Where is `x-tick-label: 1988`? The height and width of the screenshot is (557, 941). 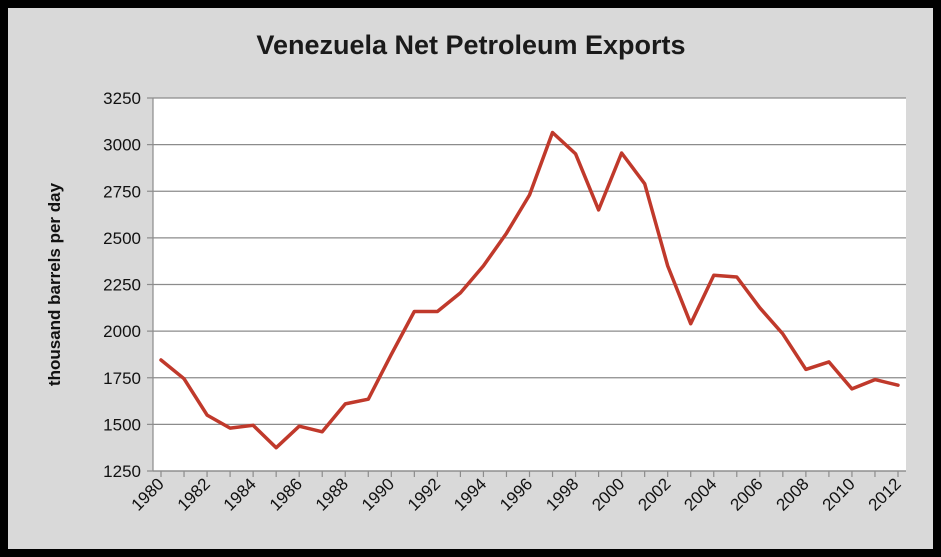
x-tick-label: 1988 is located at coordinates (332, 494).